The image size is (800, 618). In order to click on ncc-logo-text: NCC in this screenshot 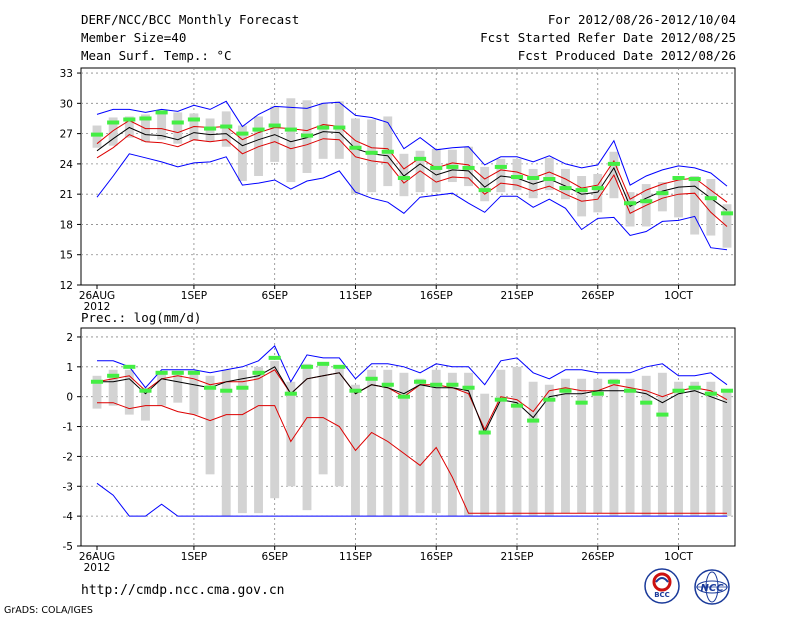, I will do `click(712, 588)`.